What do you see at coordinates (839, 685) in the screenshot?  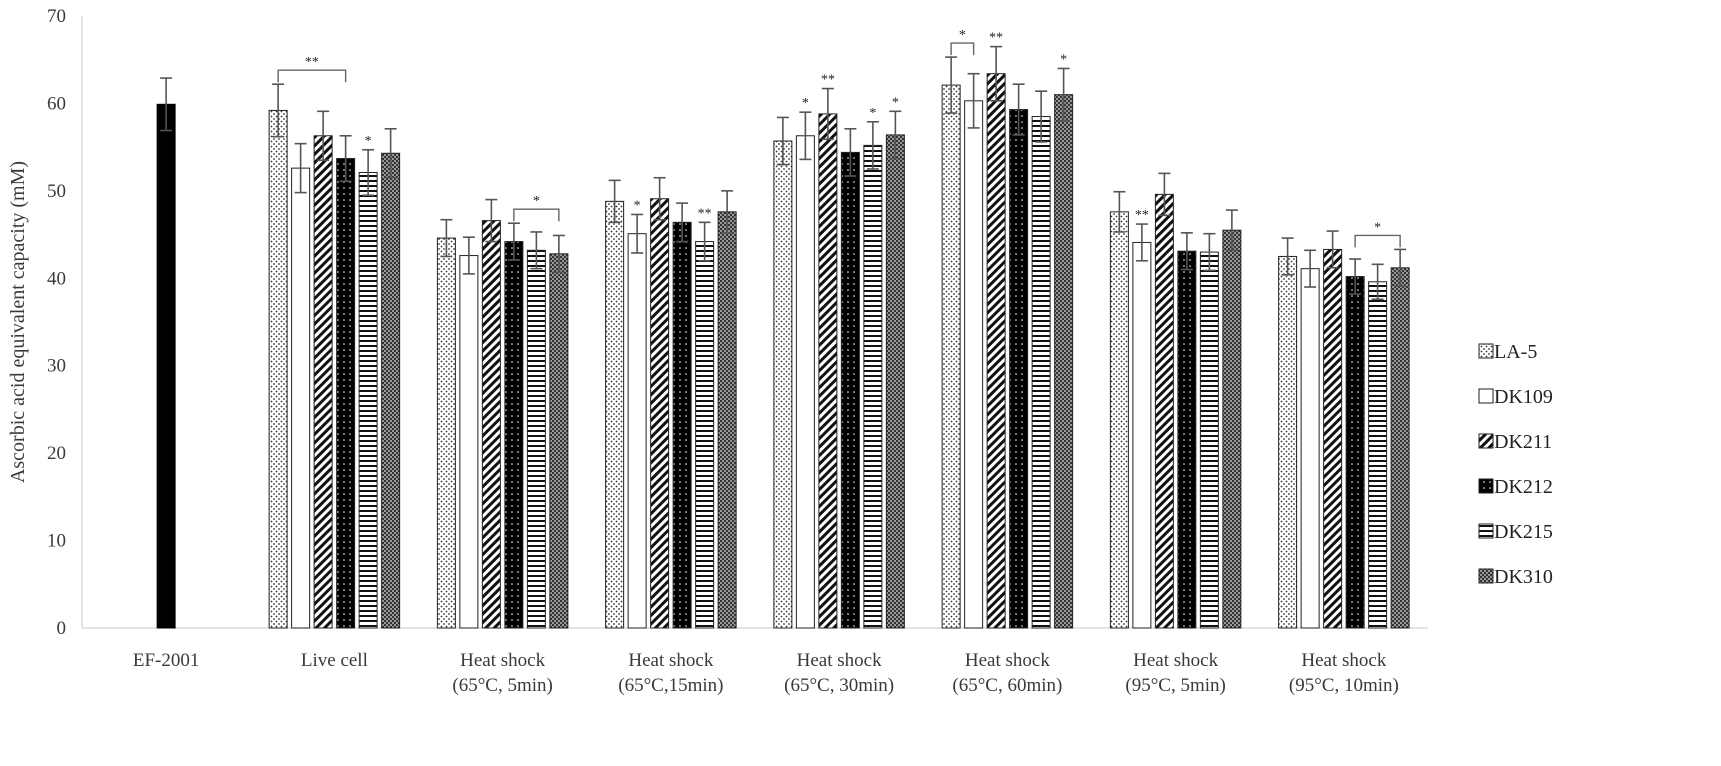 I see `category-label: (65°C, 30min)` at bounding box center [839, 685].